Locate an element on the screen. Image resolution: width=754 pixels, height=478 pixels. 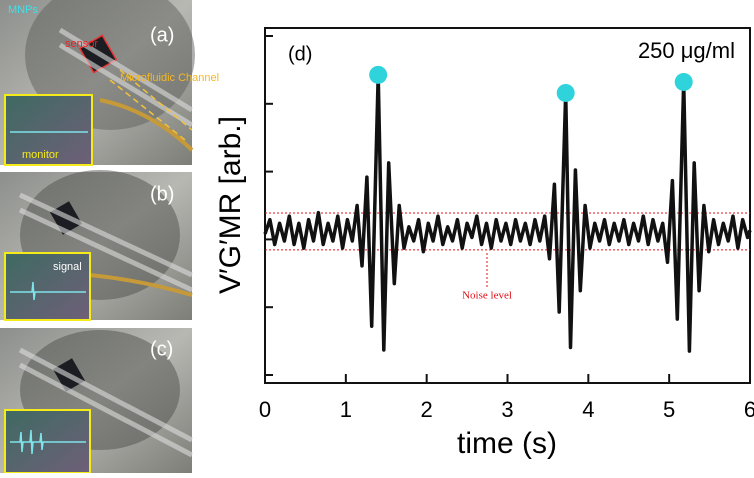
x-tick-label: 4 is located at coordinates (588, 409).